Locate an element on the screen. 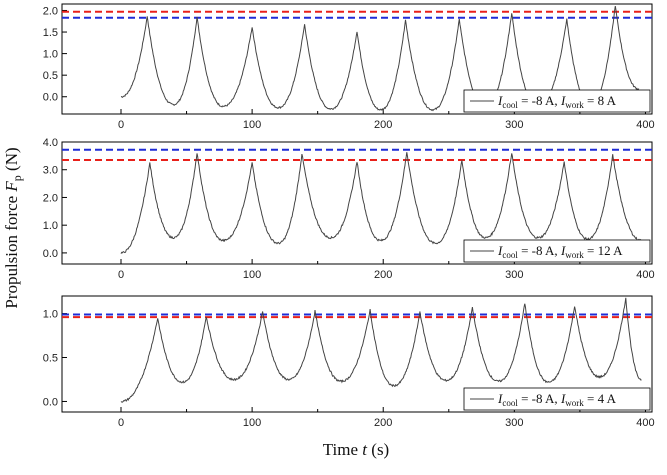 Image resolution: width=667 pixels, height=475 pixels. y-tick-label: 4.0 is located at coordinates (50, 143).